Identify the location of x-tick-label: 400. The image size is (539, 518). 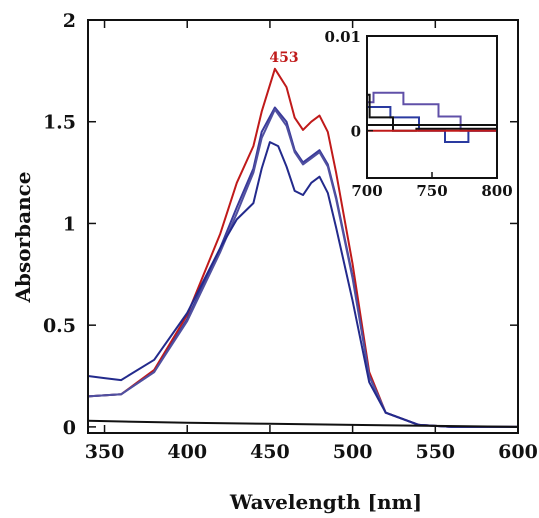
(187, 452).